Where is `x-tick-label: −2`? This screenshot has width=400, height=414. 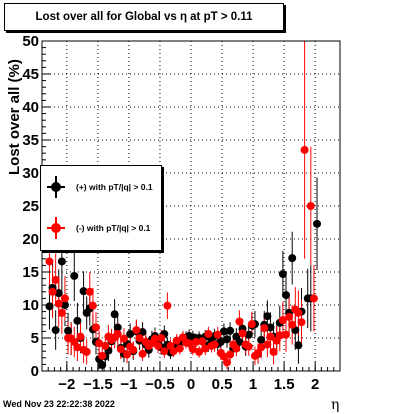 x-tick-label: −2 is located at coordinates (66, 384).